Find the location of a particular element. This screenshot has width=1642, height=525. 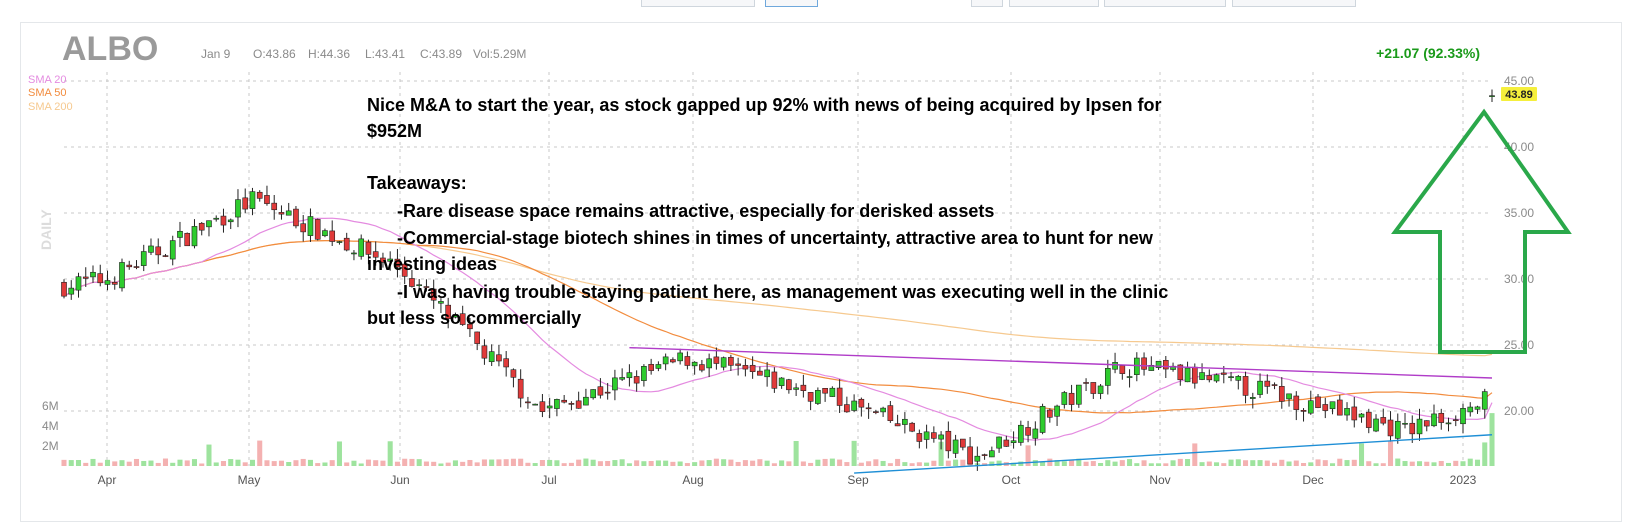

legend-sma-200: SMA 200 is located at coordinates (50, 107).